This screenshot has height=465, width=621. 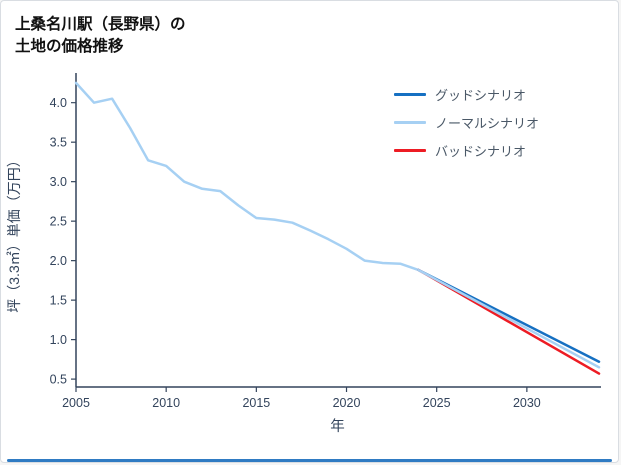 I want to click on y-tick-label: 3.5, so click(x=58, y=143).